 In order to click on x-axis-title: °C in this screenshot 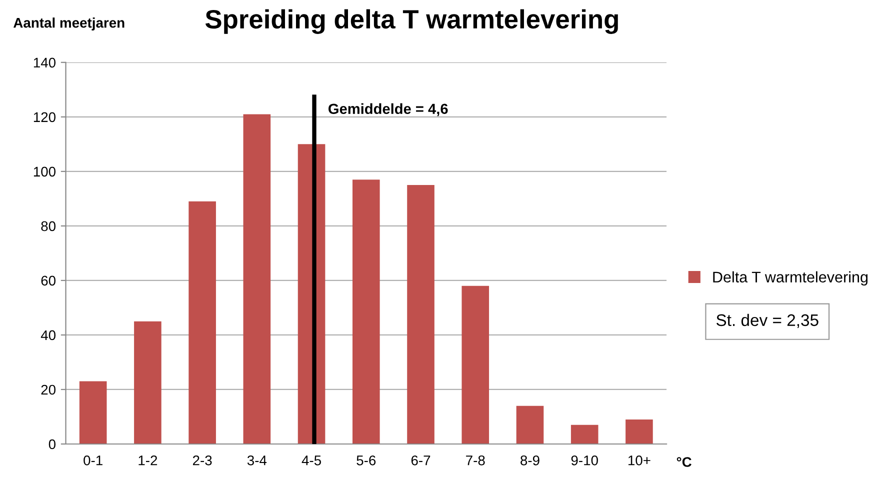, I will do `click(684, 462)`.